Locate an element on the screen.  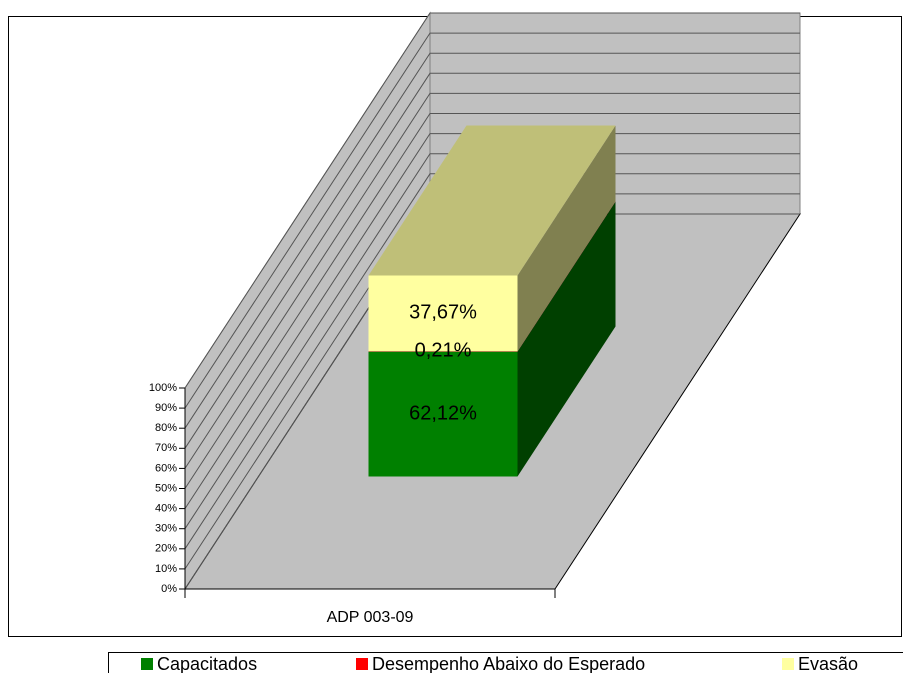
data-label: 0,21% is located at coordinates (443, 351).